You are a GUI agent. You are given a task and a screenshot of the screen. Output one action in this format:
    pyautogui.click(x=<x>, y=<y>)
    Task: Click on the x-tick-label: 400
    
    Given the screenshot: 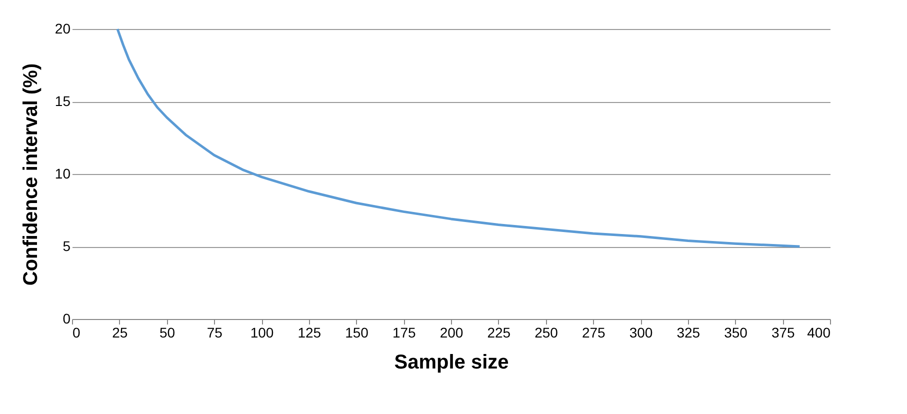 What is the action you would take?
    pyautogui.click(x=819, y=332)
    